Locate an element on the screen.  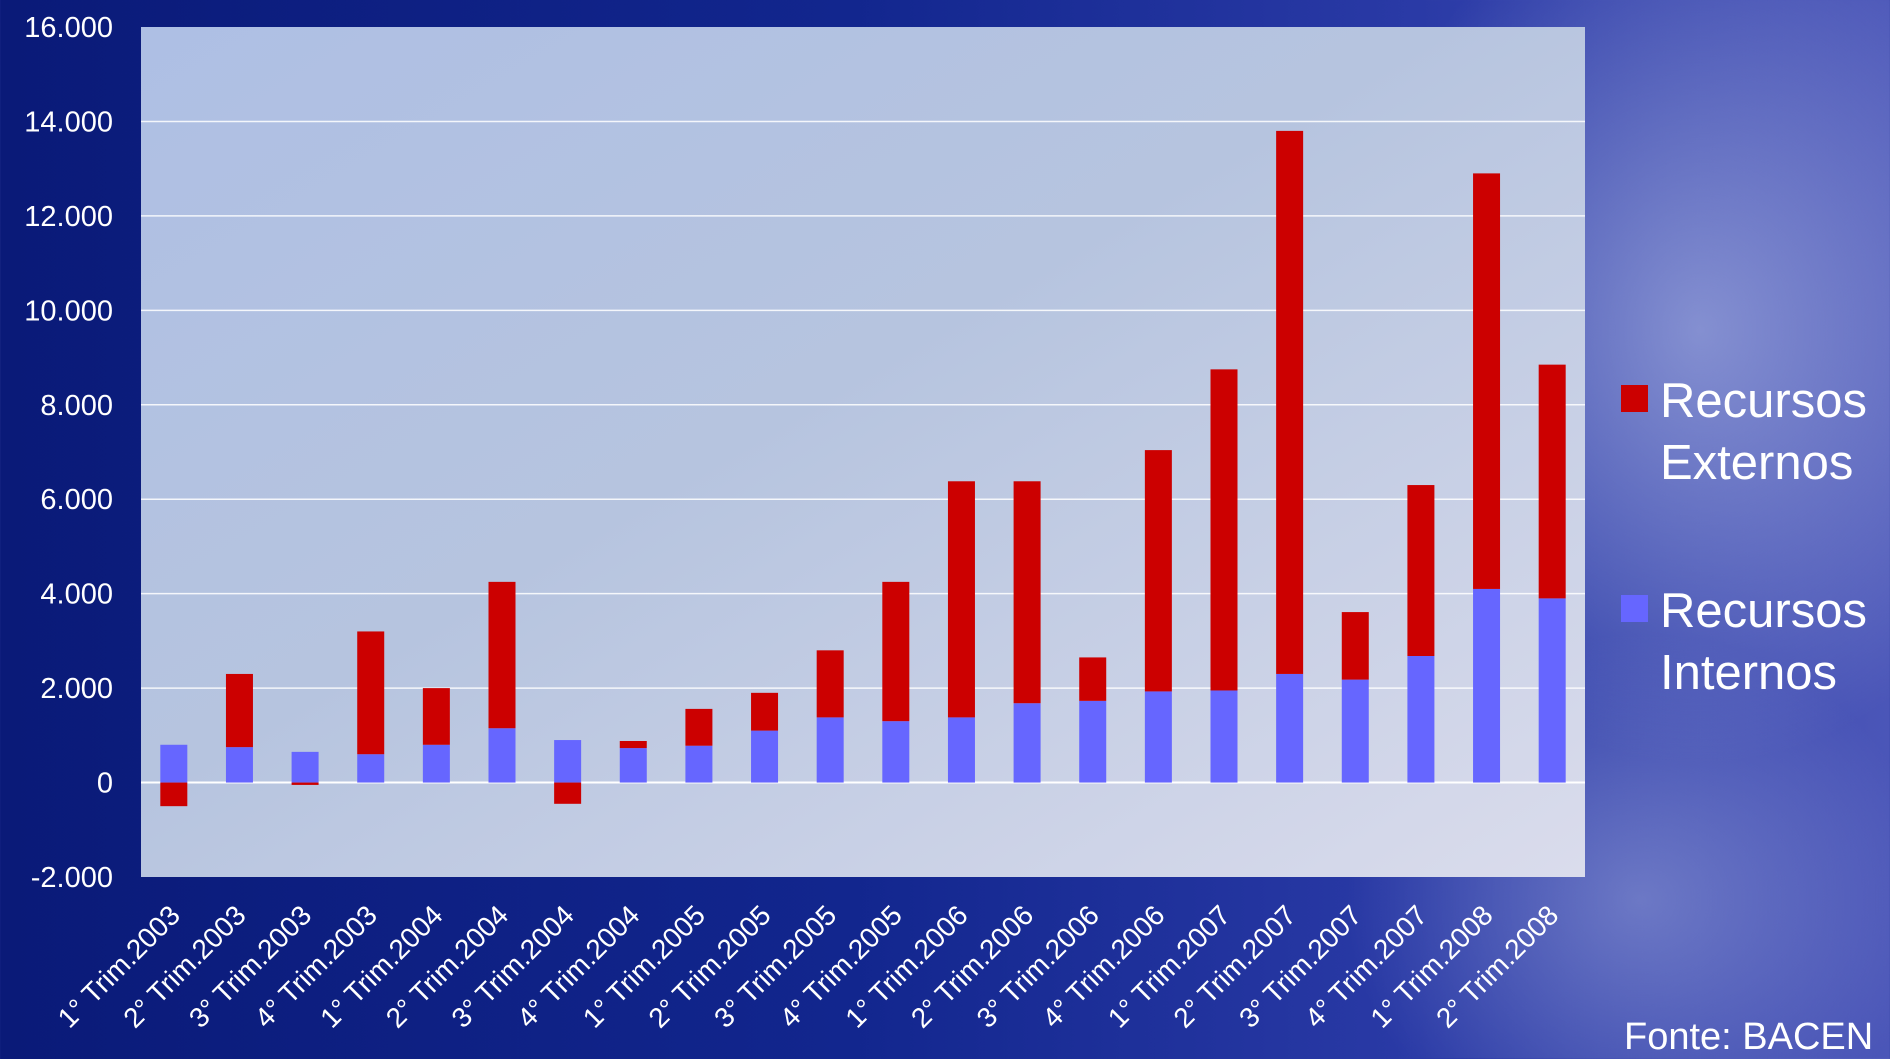
legend-label: Externos is located at coordinates (1756, 463).